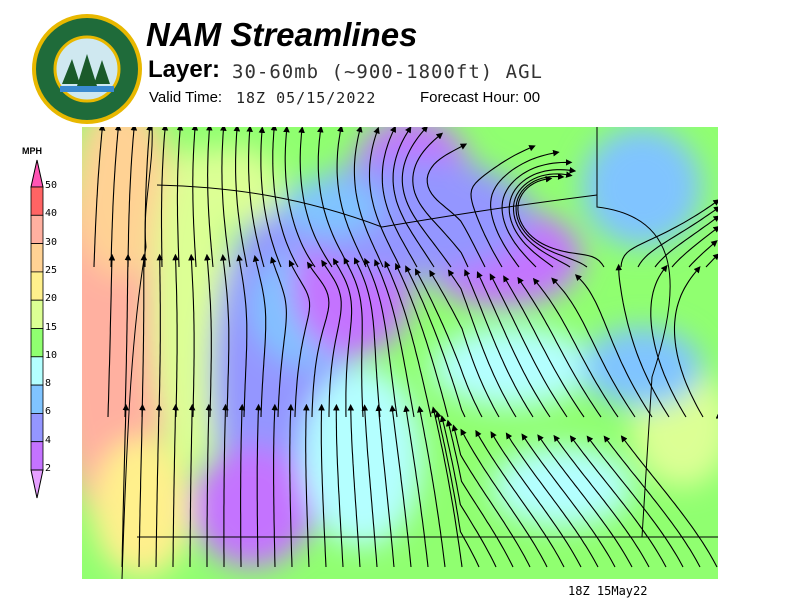  Describe the element at coordinates (51, 242) in the screenshot. I see `legend-label: 30` at that location.